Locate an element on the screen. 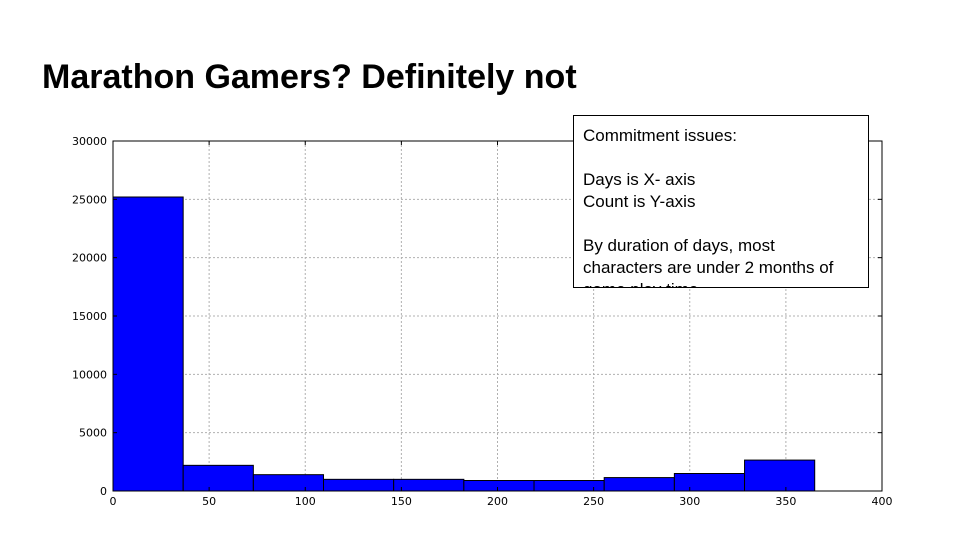  y-tick-label: 25000 is located at coordinates (89, 199).